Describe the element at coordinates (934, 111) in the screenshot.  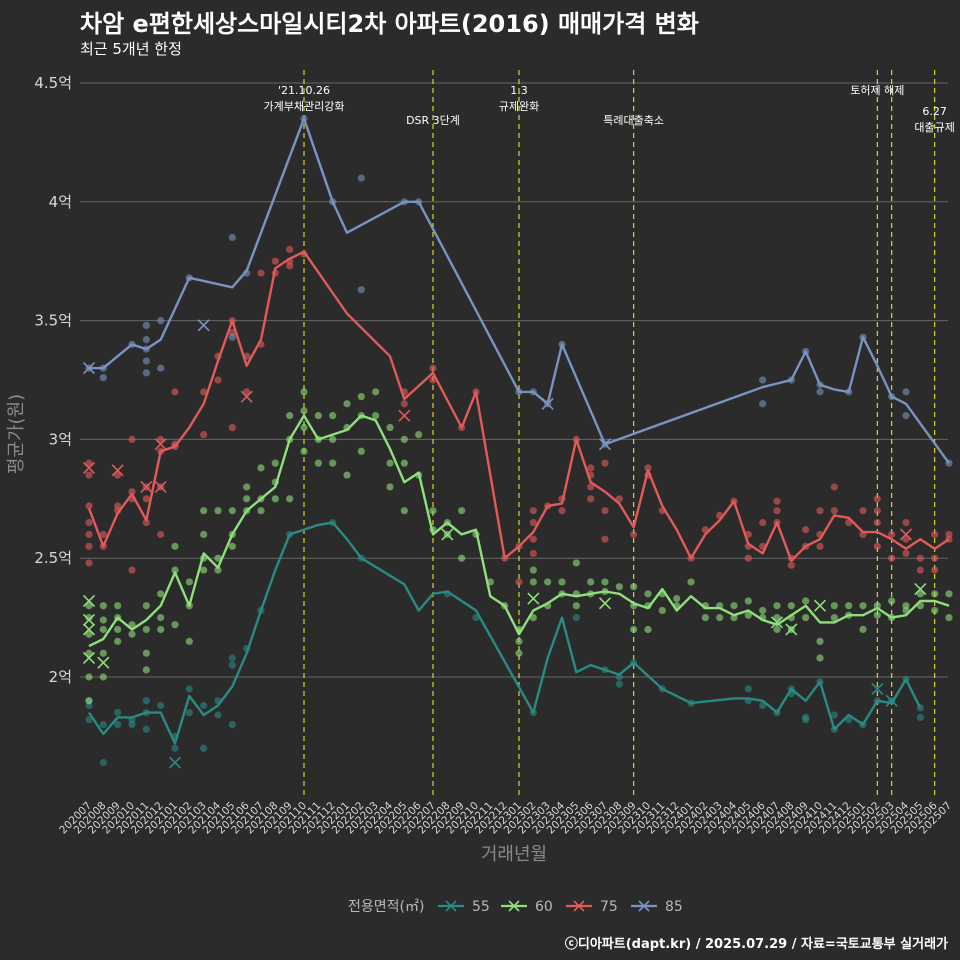
I see `event-label: 6.27` at that location.